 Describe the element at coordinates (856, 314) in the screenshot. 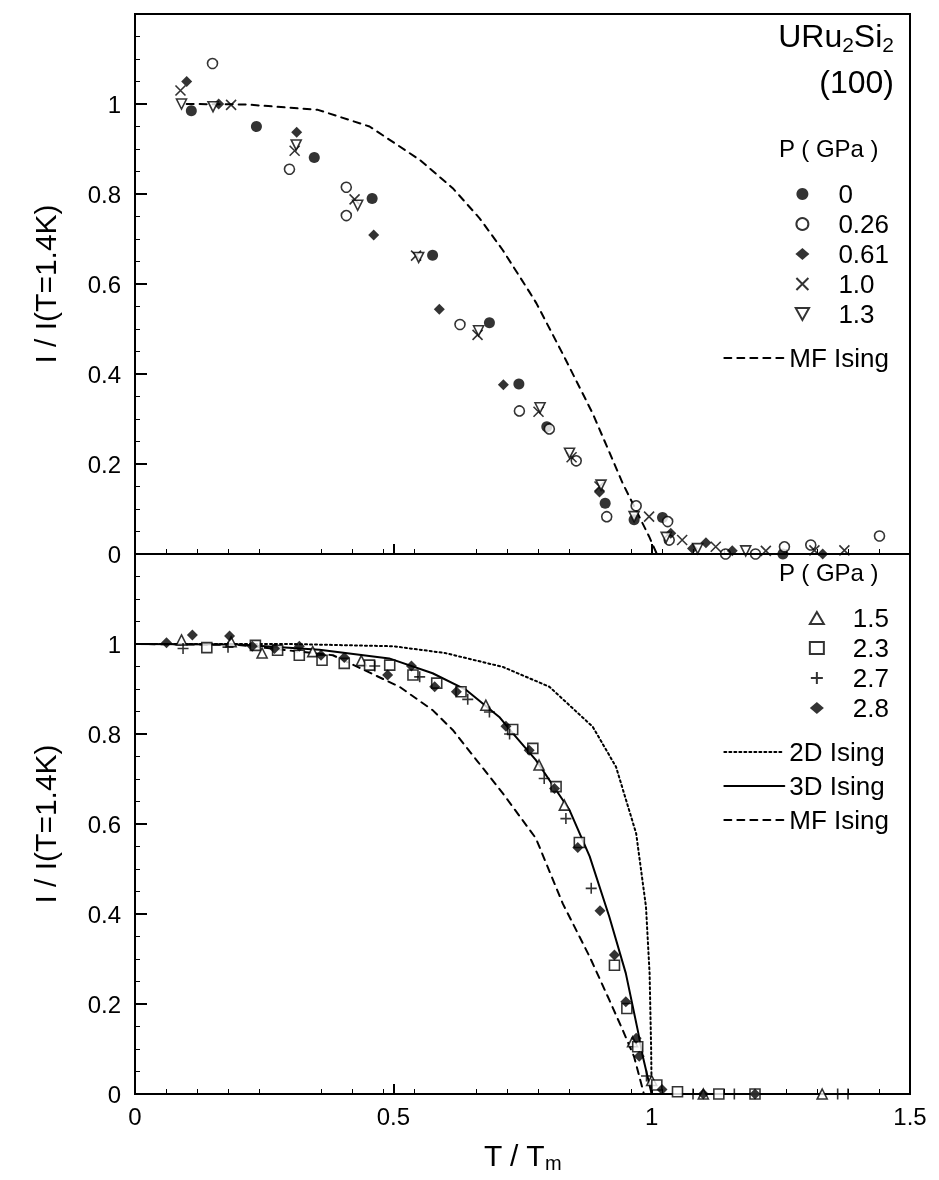

I see `legend-label: 1.3` at that location.